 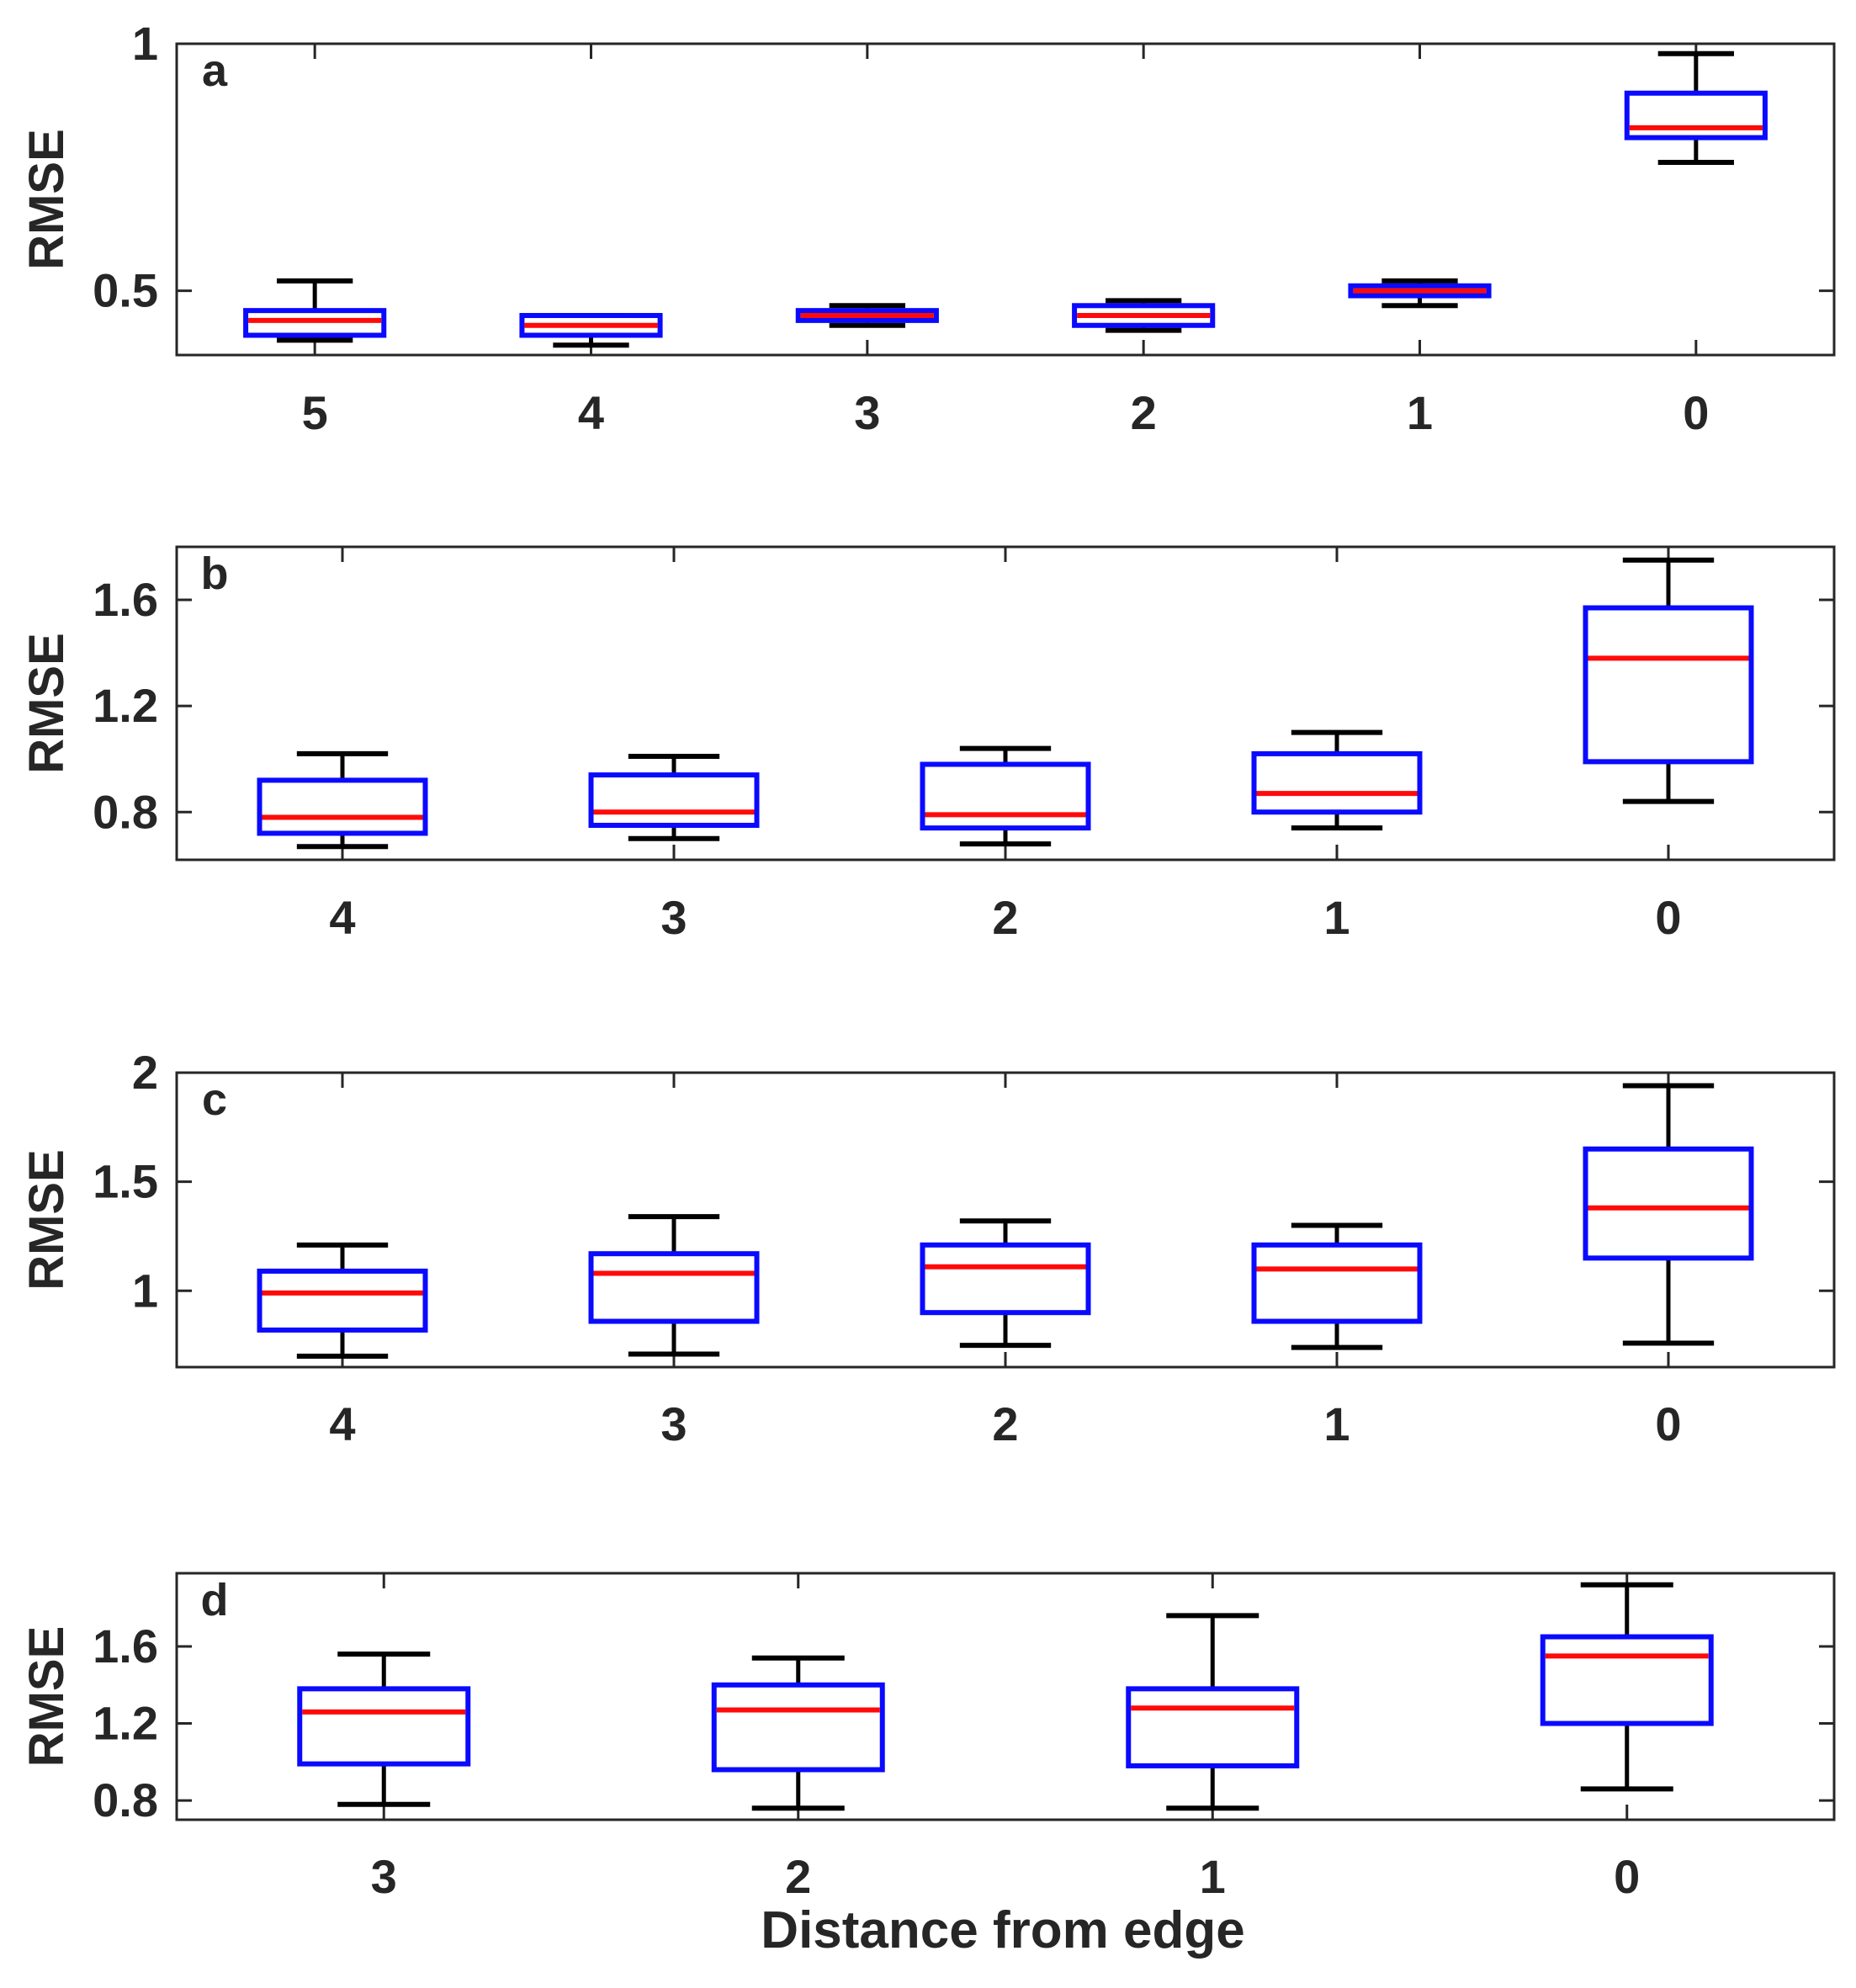 What do you see at coordinates (315, 412) in the screenshot?
I see `x-tick-label: 5` at bounding box center [315, 412].